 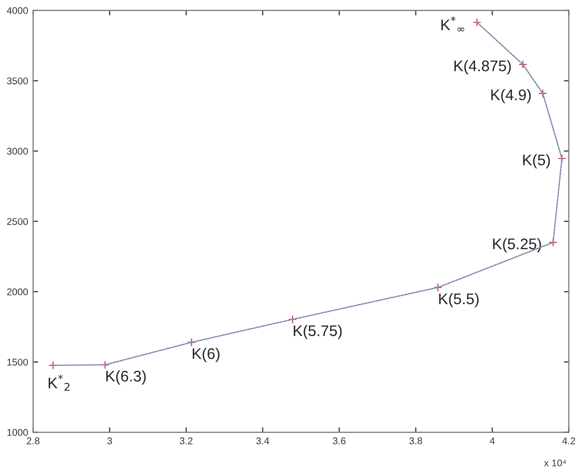 What do you see at coordinates (17, 80) in the screenshot?
I see `y-tick-label: 3500` at bounding box center [17, 80].